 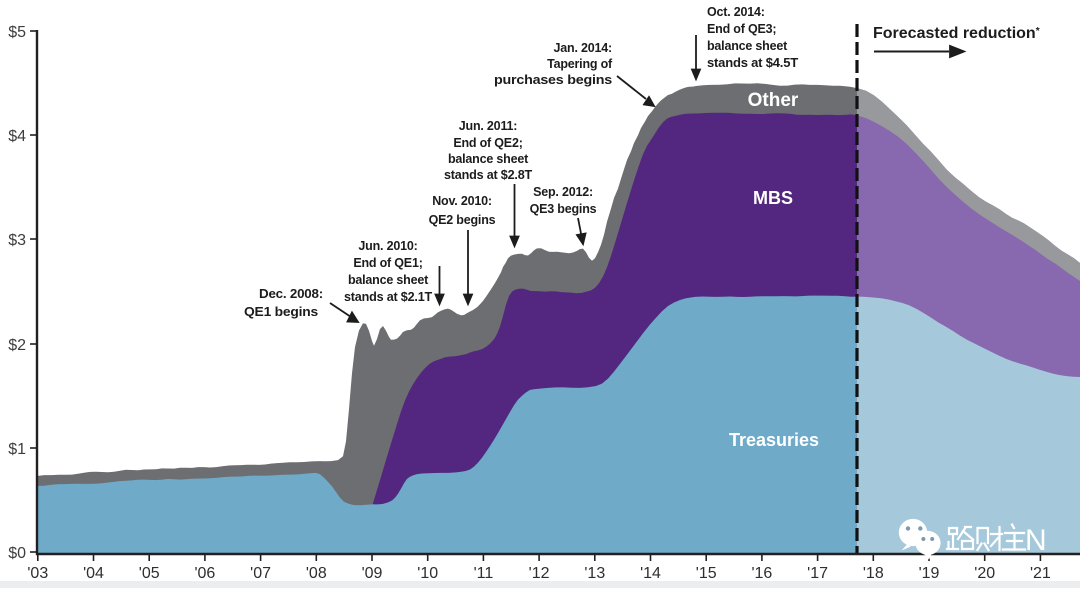 I want to click on svg-text: '10, so click(x=427, y=573).